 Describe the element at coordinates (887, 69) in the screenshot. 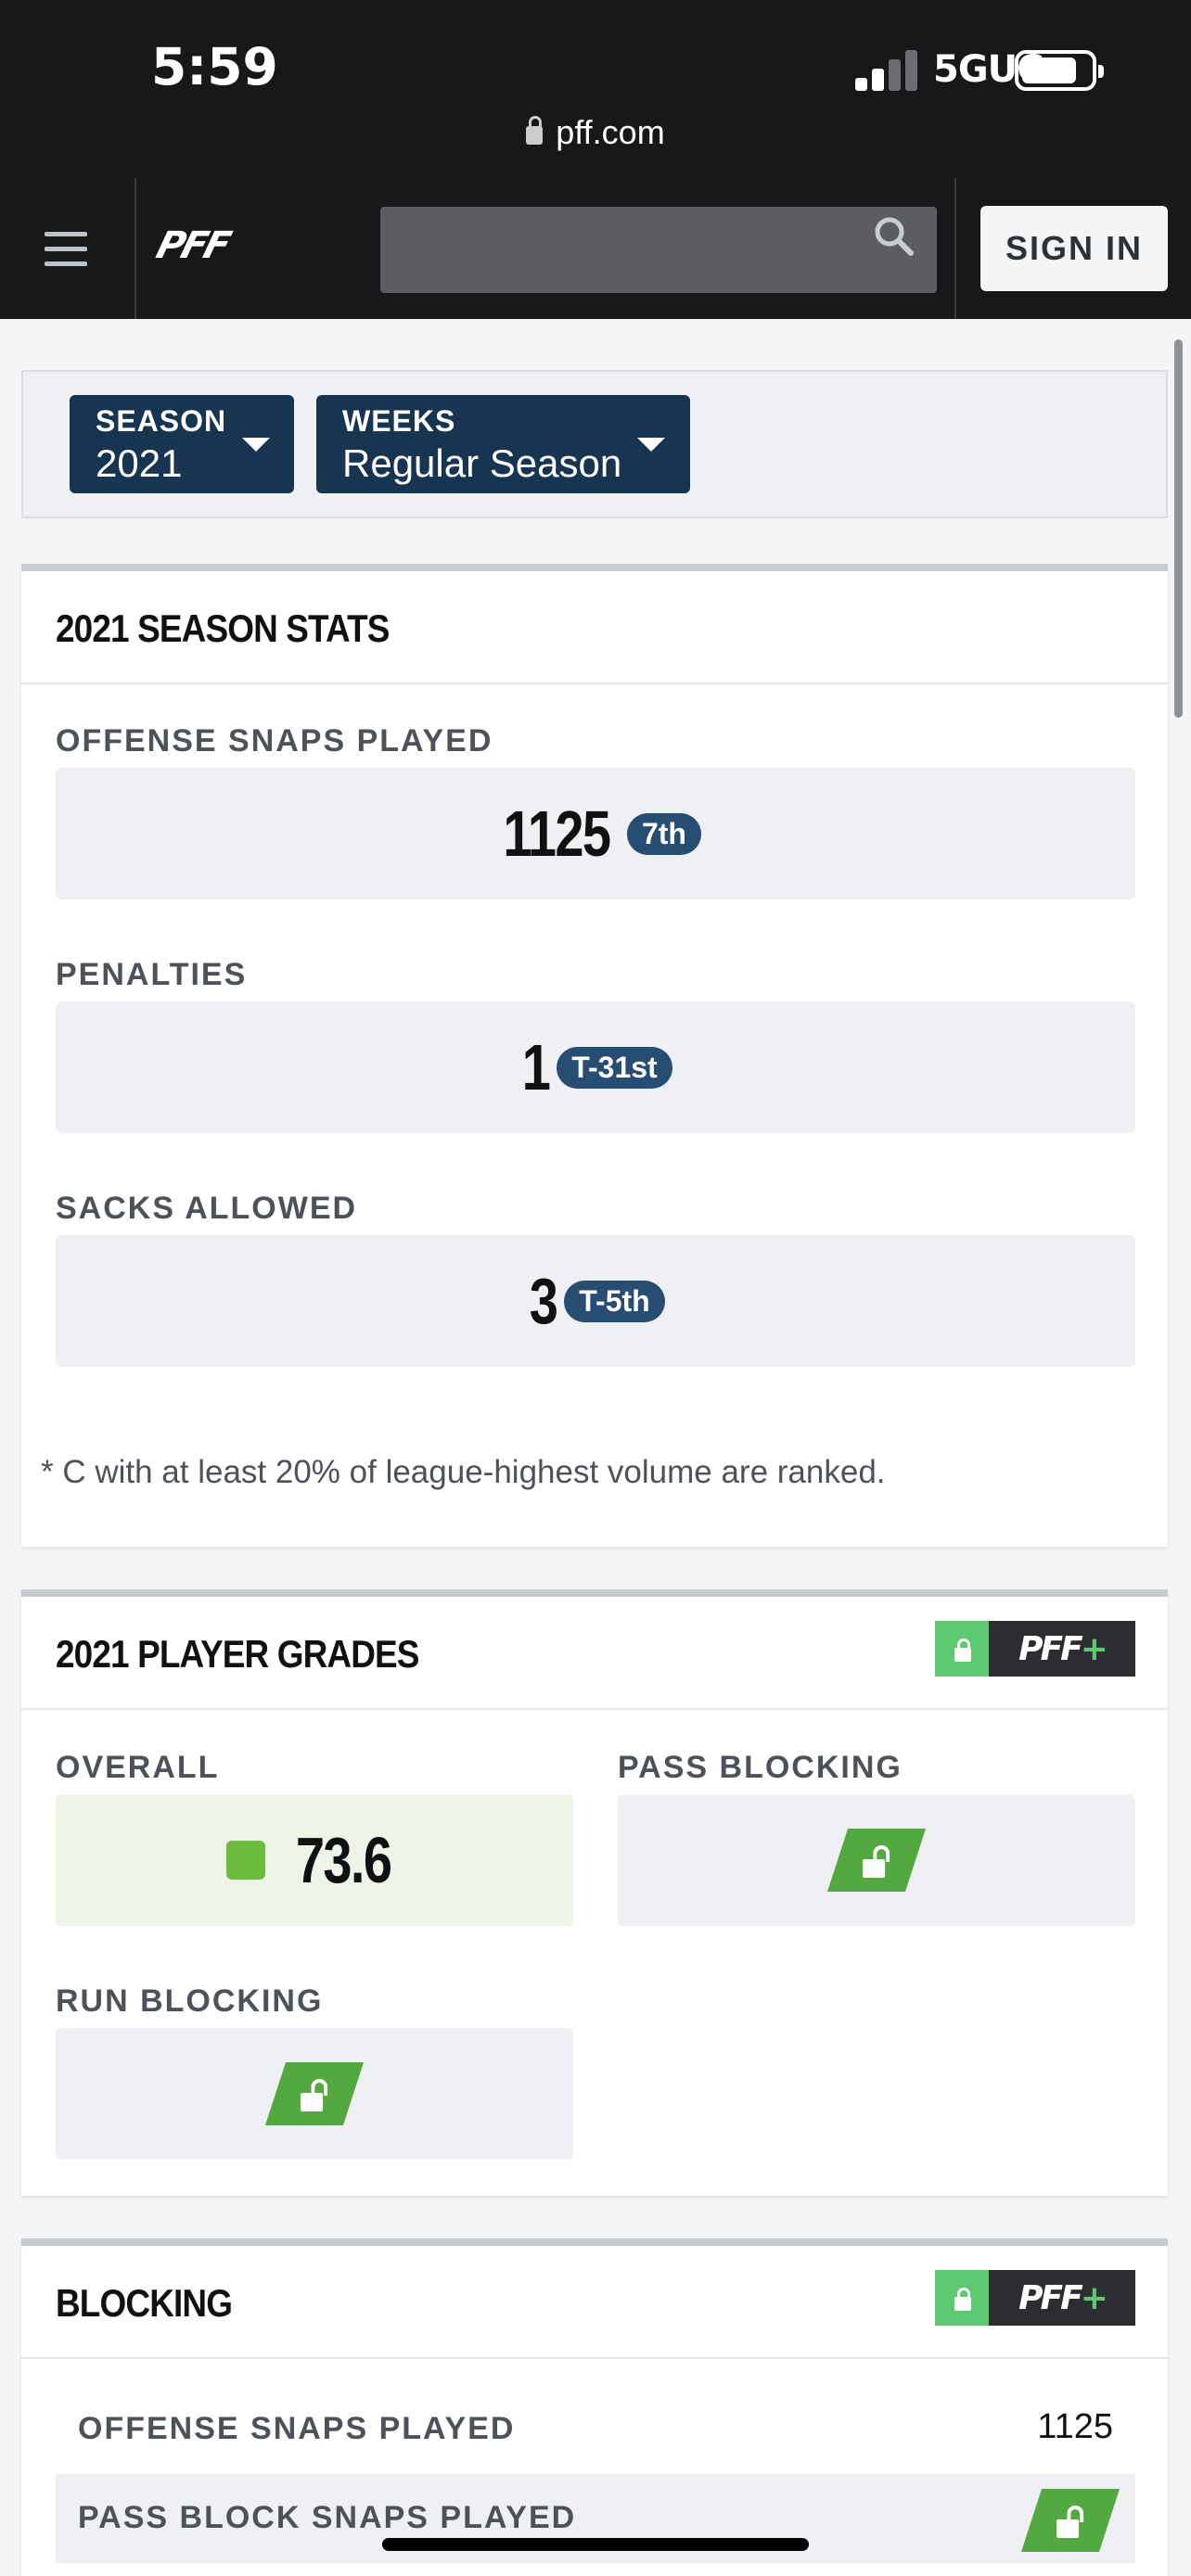

I see `signal-icon` at that location.